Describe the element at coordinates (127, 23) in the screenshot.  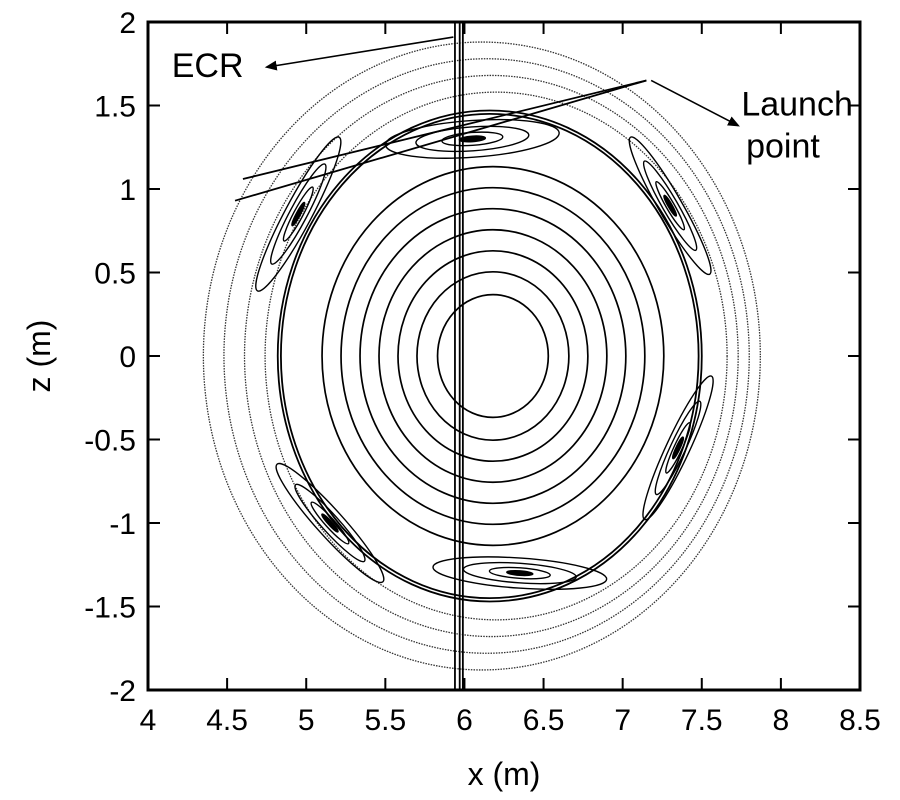
I see `y-tick-label: 2` at that location.